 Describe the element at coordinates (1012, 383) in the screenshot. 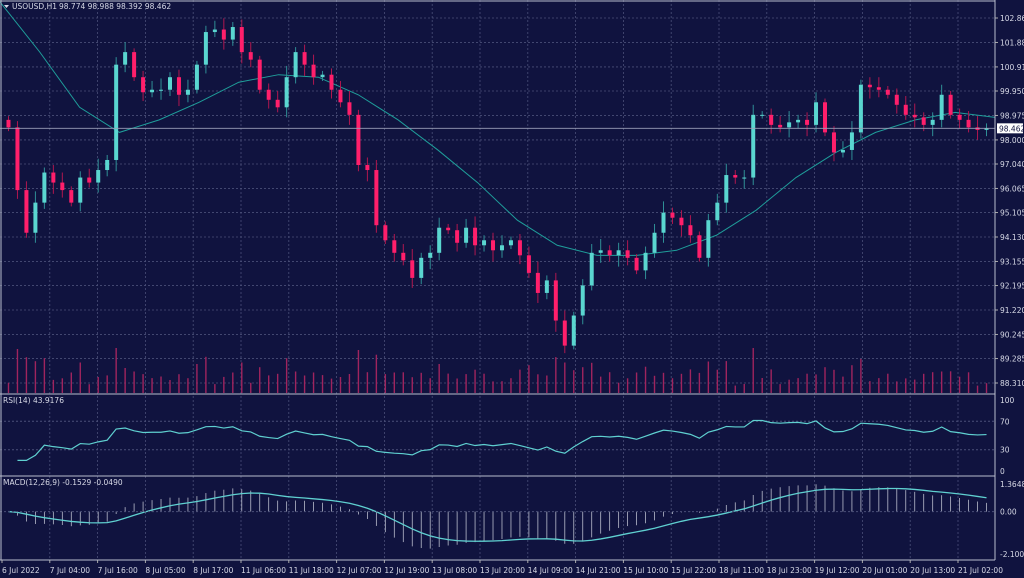

I see `price-tick-label: 88.310` at that location.